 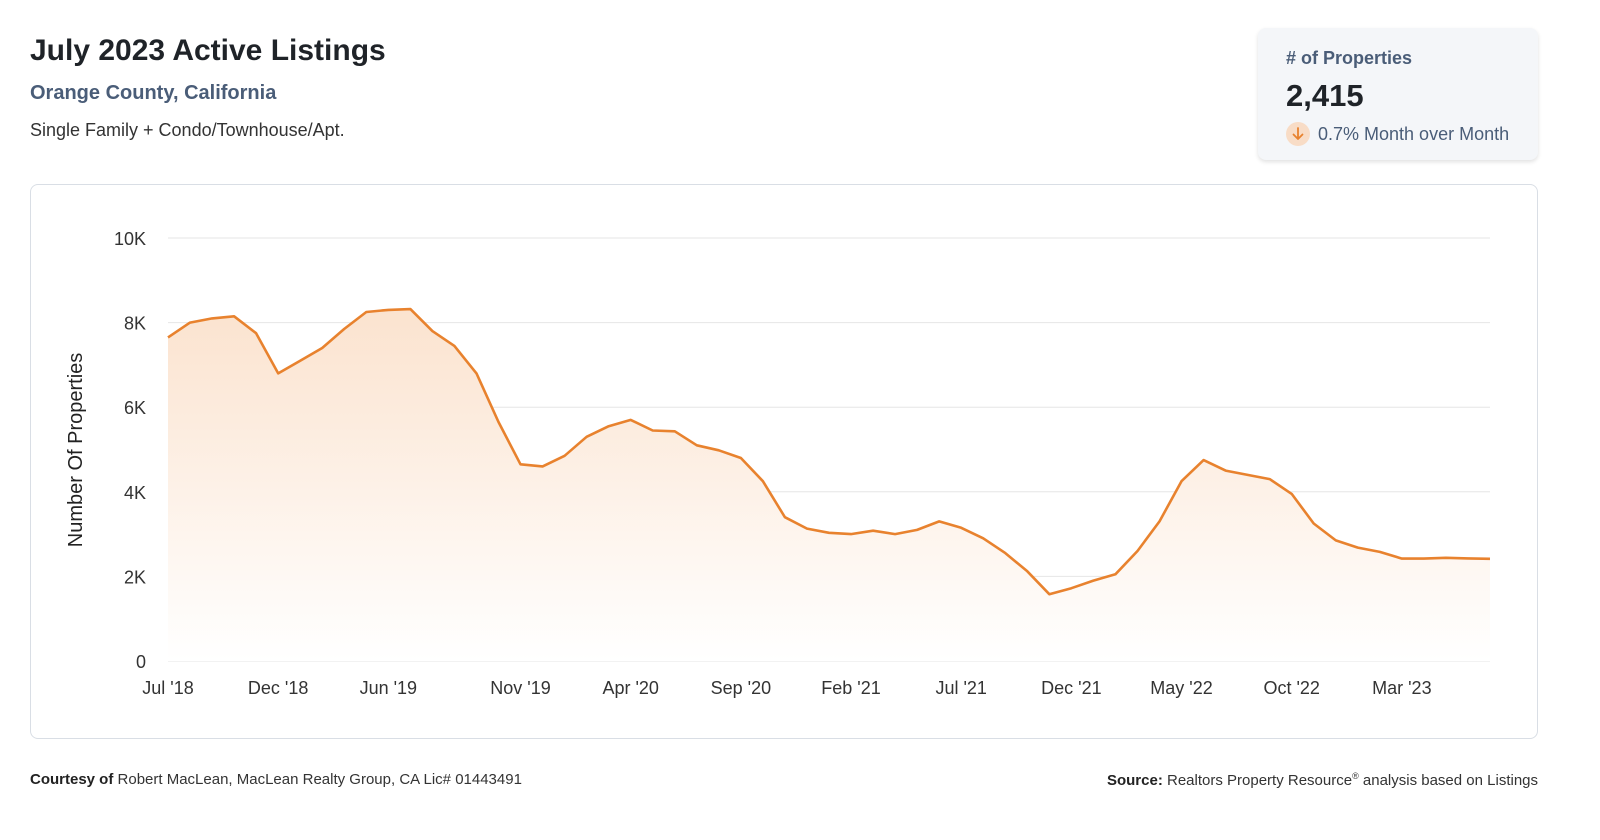 What do you see at coordinates (630, 688) in the screenshot?
I see `x-tick-label: Apr '20` at bounding box center [630, 688].